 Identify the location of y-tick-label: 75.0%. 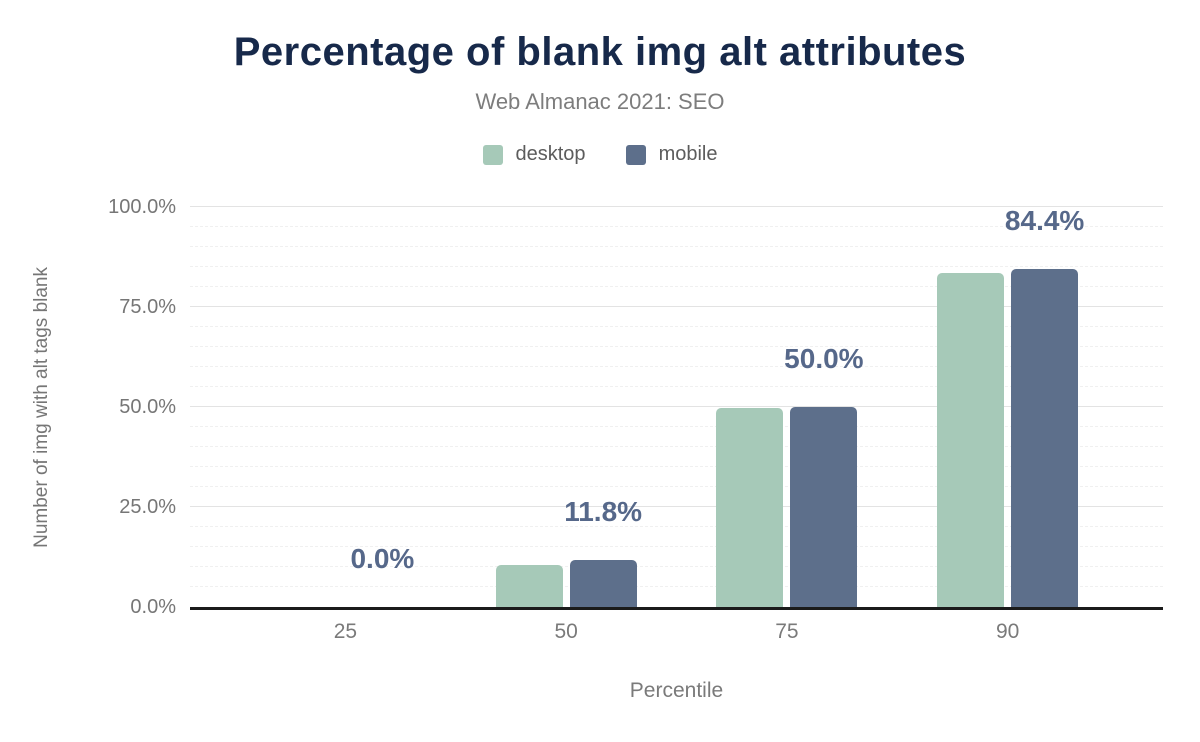
(147, 307).